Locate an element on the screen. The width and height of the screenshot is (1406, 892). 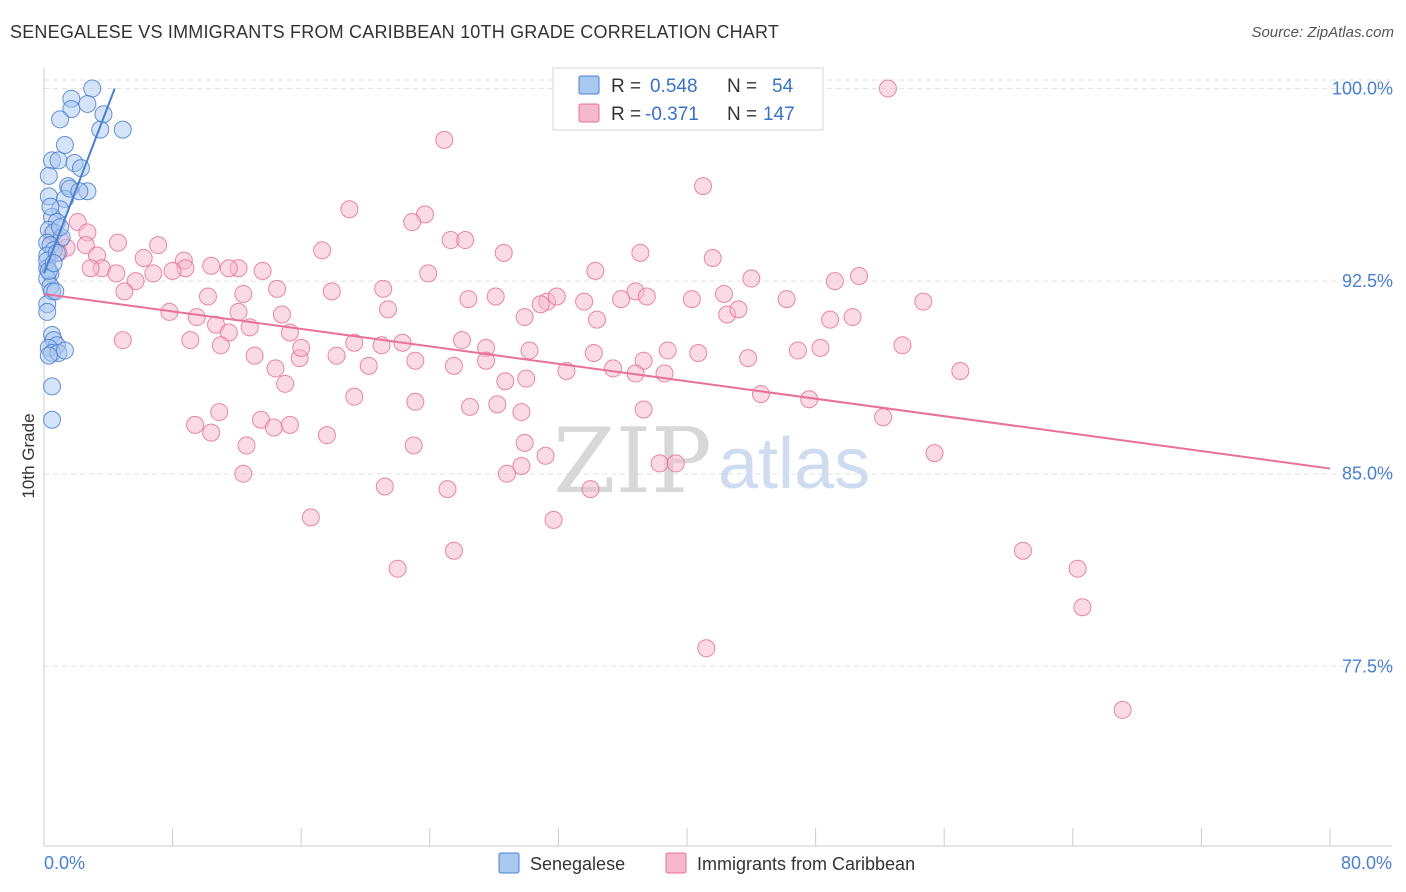
series-senegalese-points is located at coordinates (85, 254).